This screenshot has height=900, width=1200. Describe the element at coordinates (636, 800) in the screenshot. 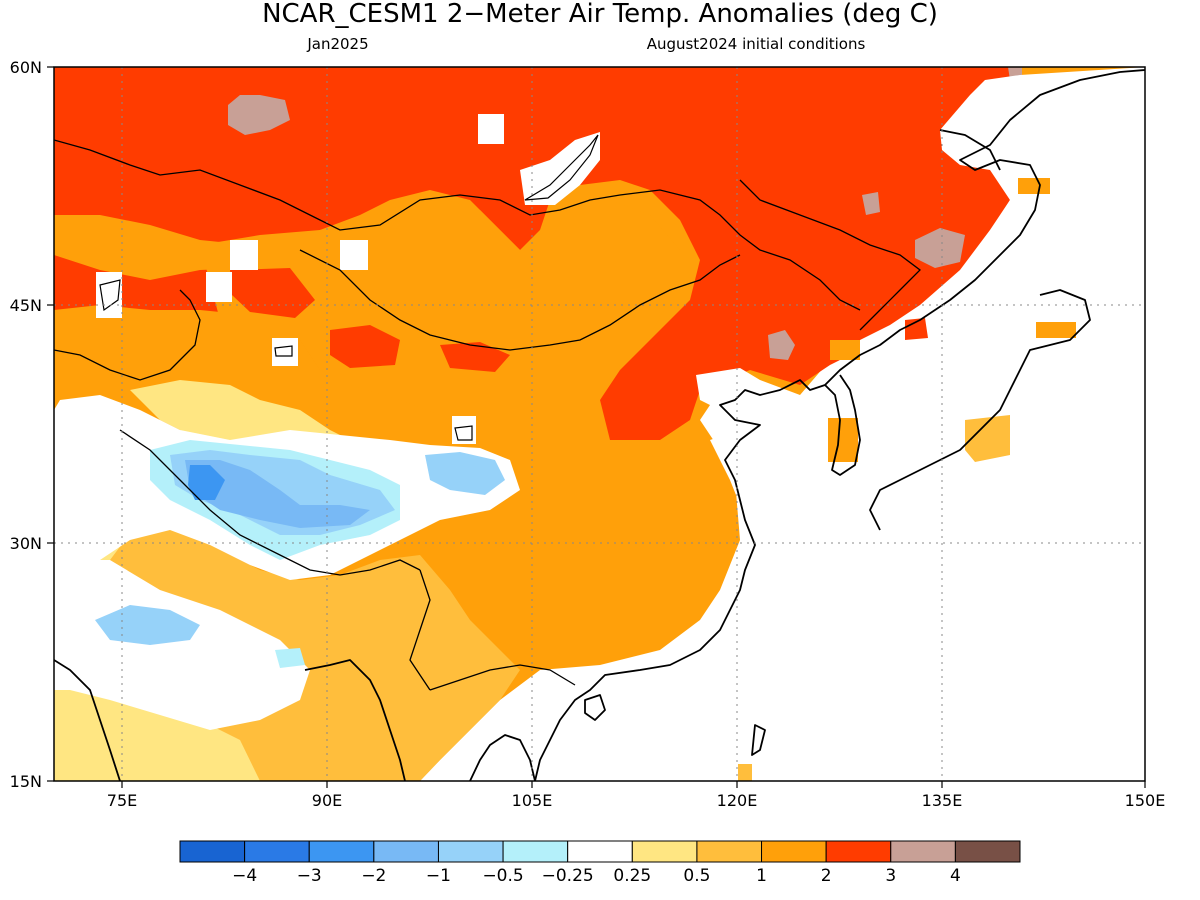

I see `lon-tick-labels: 75E 90E 105E 120E 135E 150E` at that location.